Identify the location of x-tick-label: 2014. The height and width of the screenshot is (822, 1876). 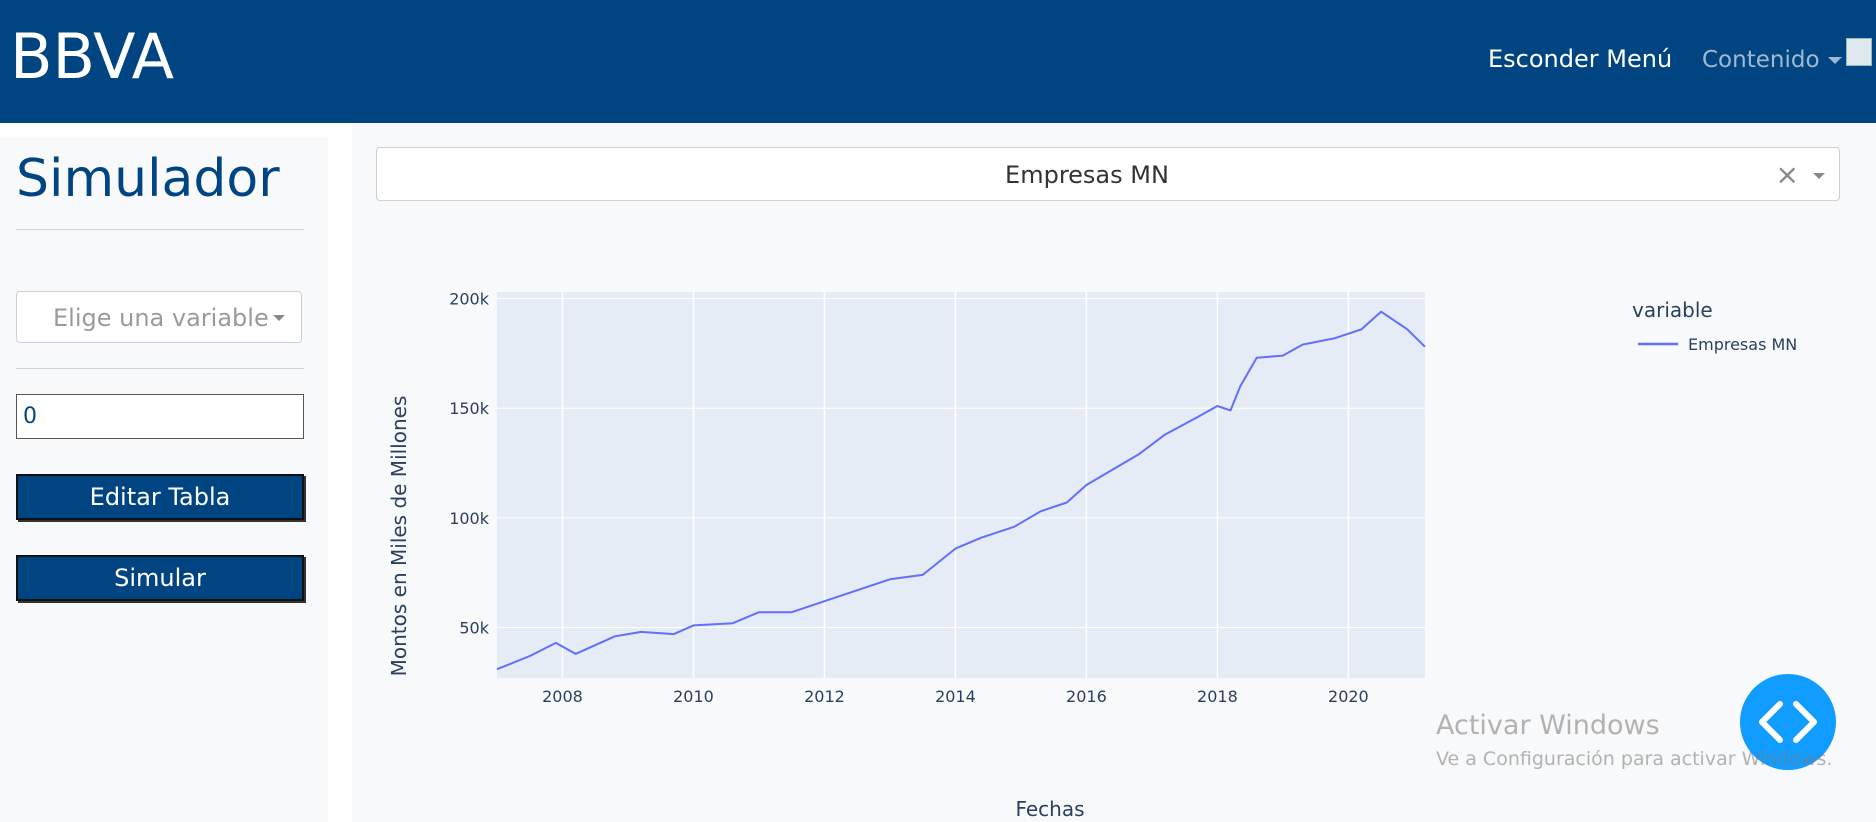
(955, 696).